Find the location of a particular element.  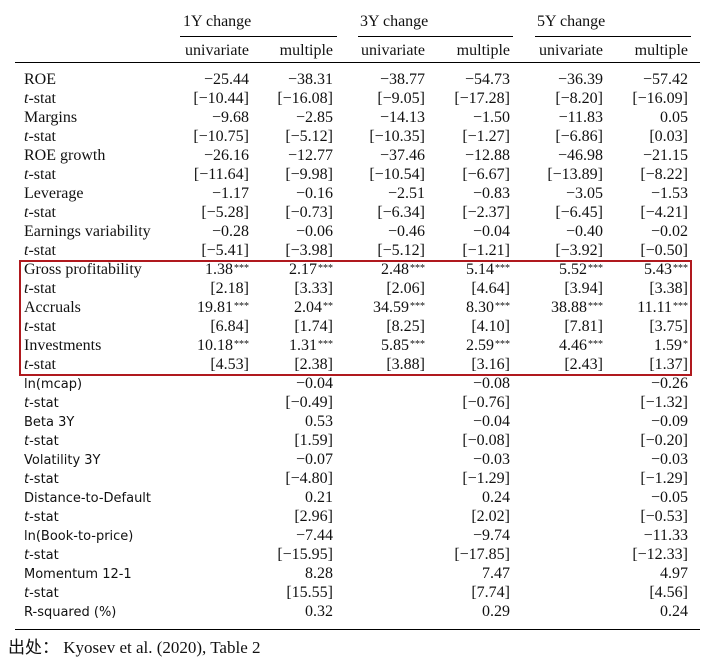

t-stat-value: [7.74] is located at coordinates (490, 592).